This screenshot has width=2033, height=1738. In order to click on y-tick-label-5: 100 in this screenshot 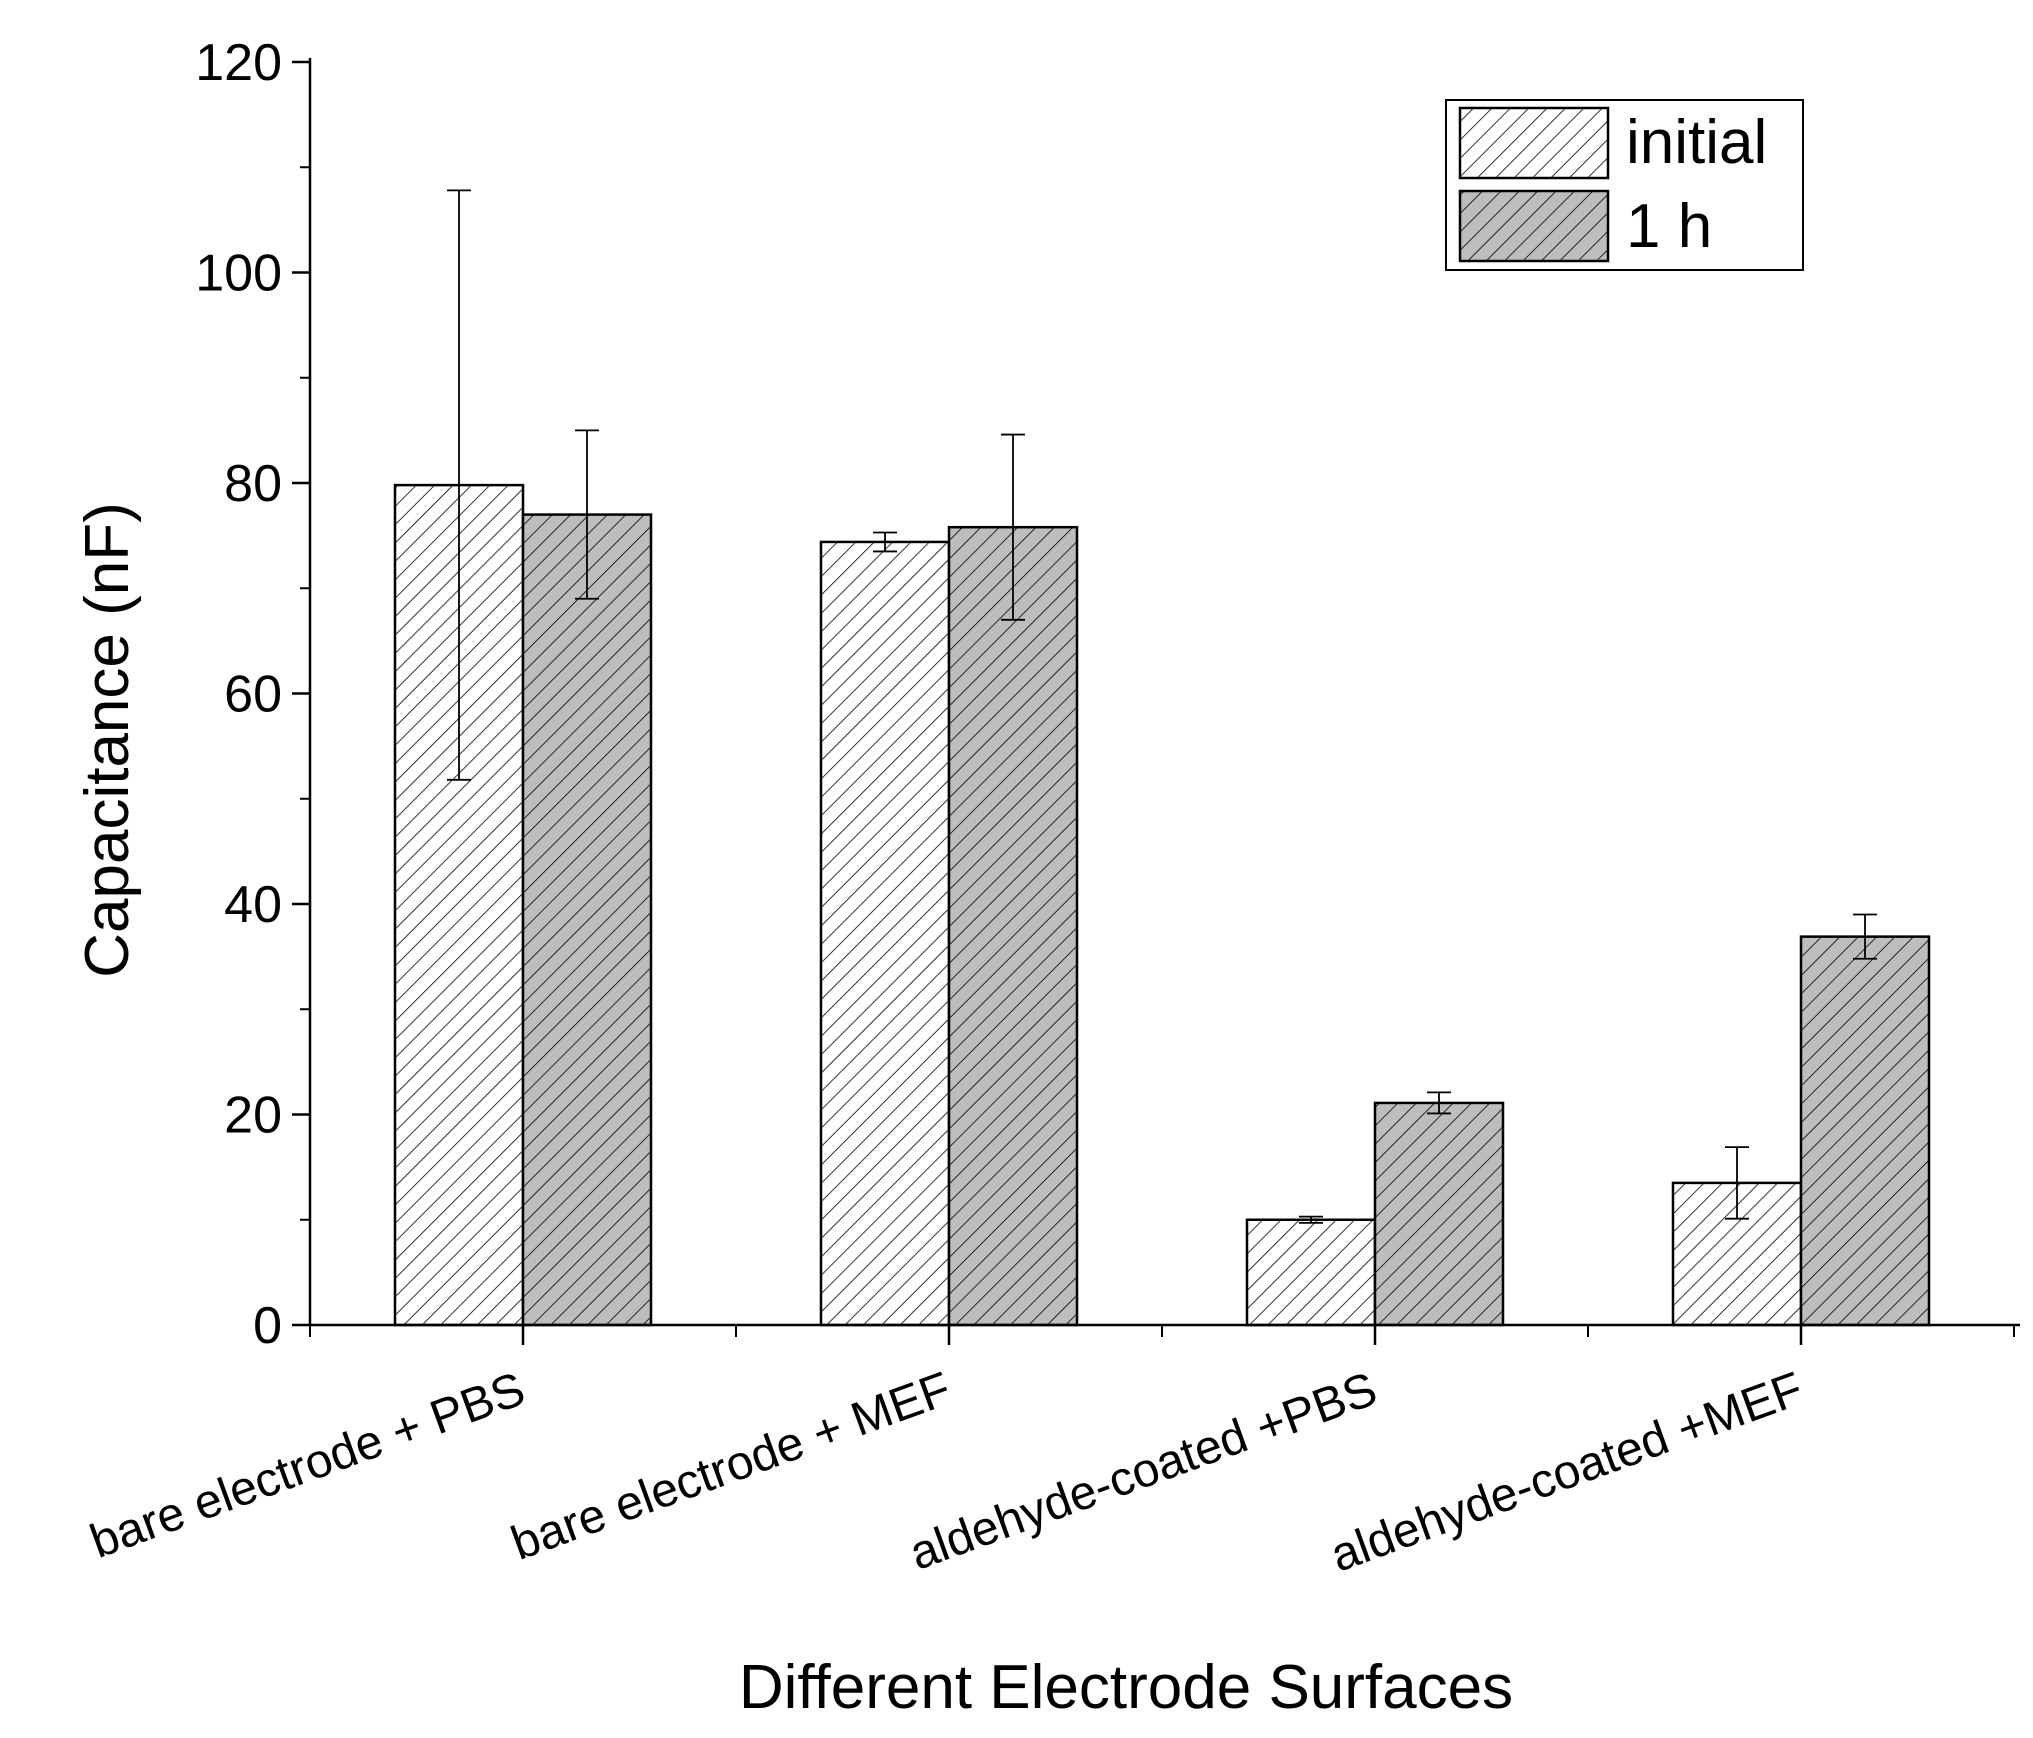, I will do `click(238, 274)`.